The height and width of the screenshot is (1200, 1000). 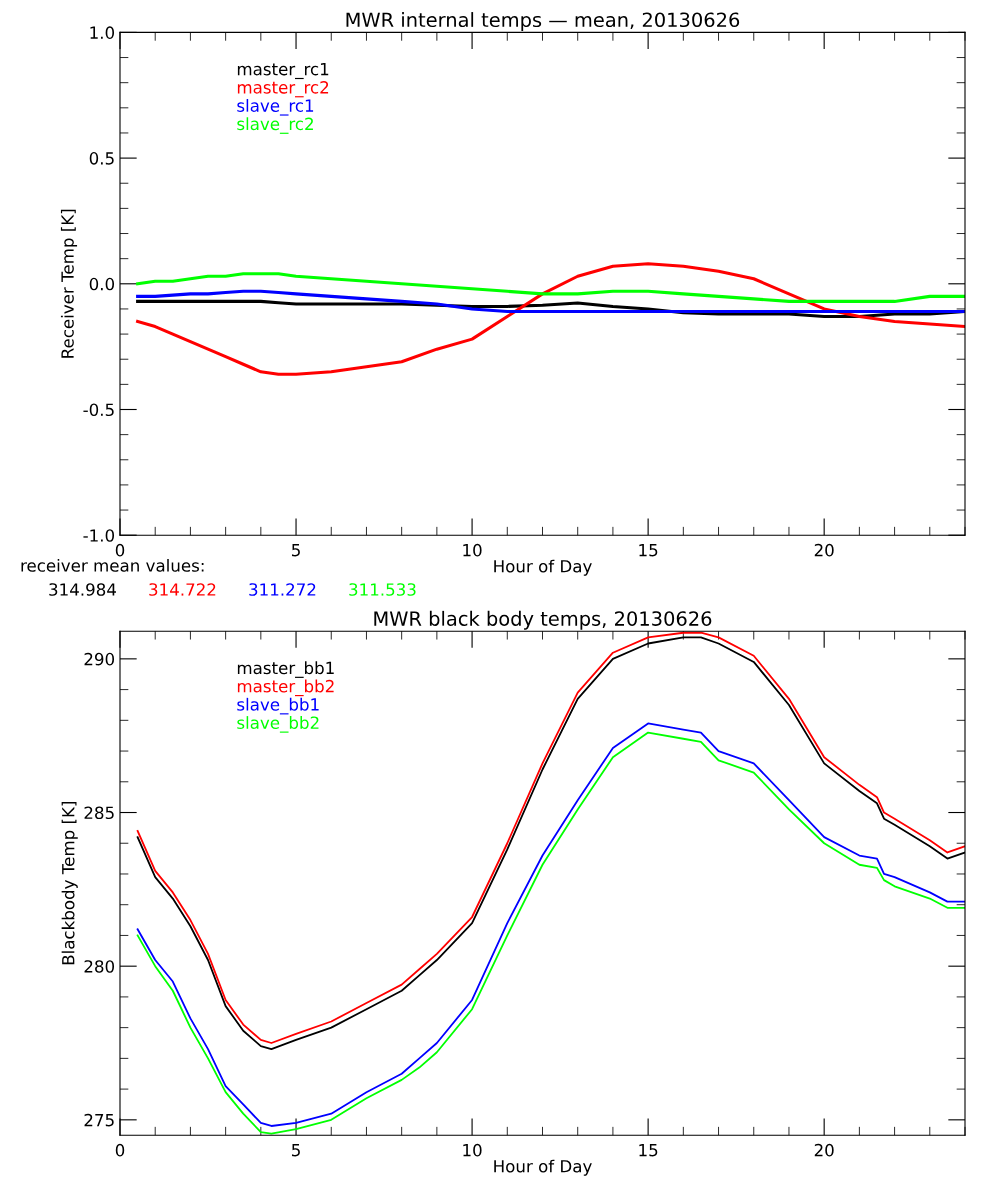 What do you see at coordinates (99, 659) in the screenshot?
I see `y-tick-label: 290` at bounding box center [99, 659].